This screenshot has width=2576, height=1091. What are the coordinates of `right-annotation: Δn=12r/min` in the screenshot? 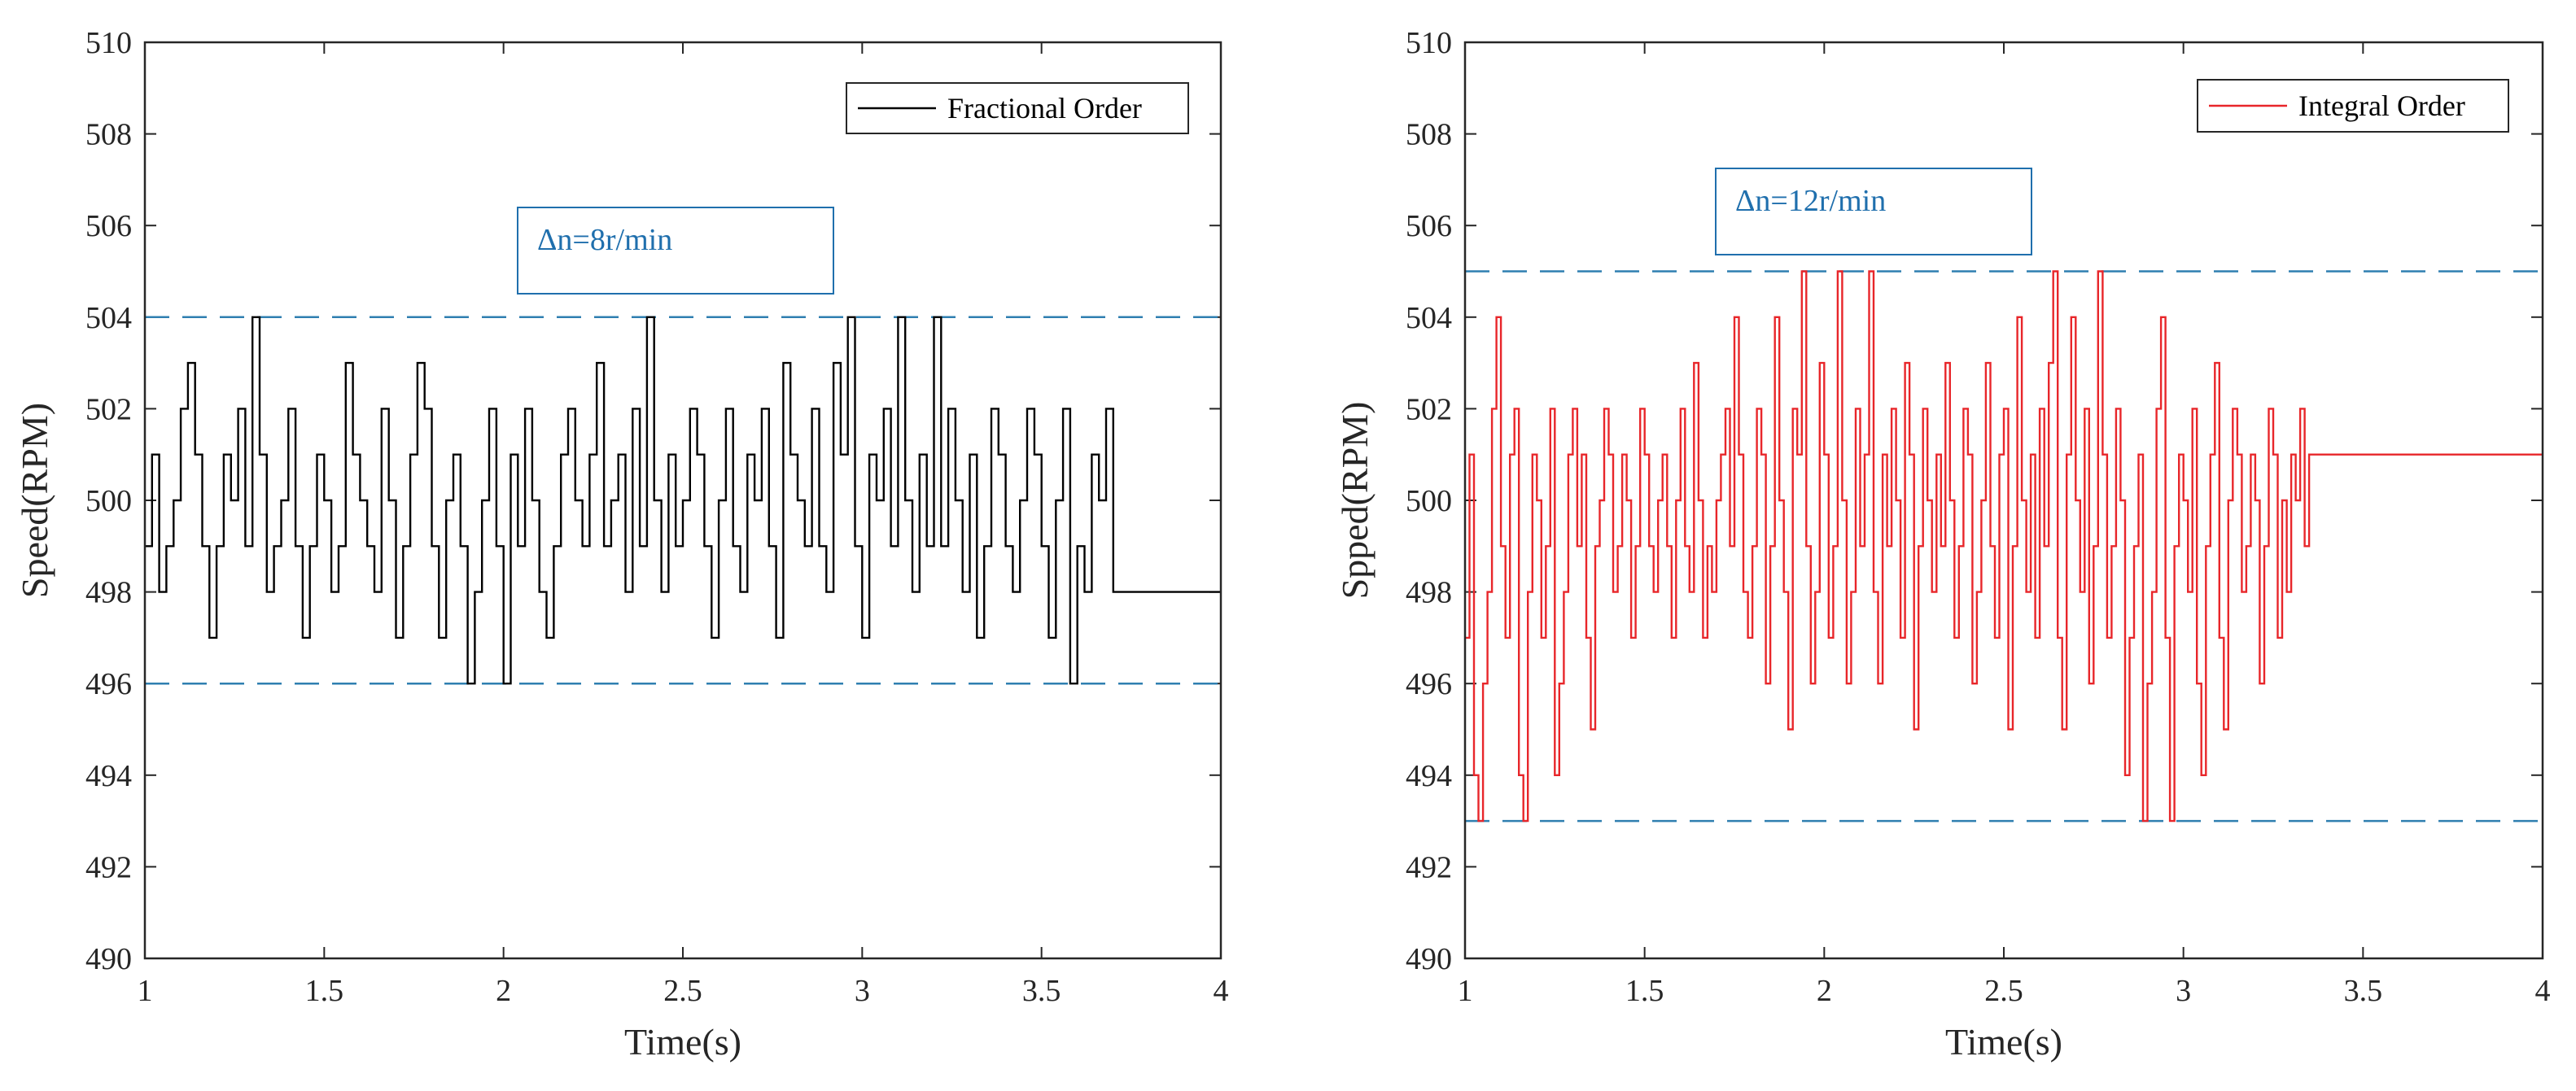 It's located at (1873, 211).